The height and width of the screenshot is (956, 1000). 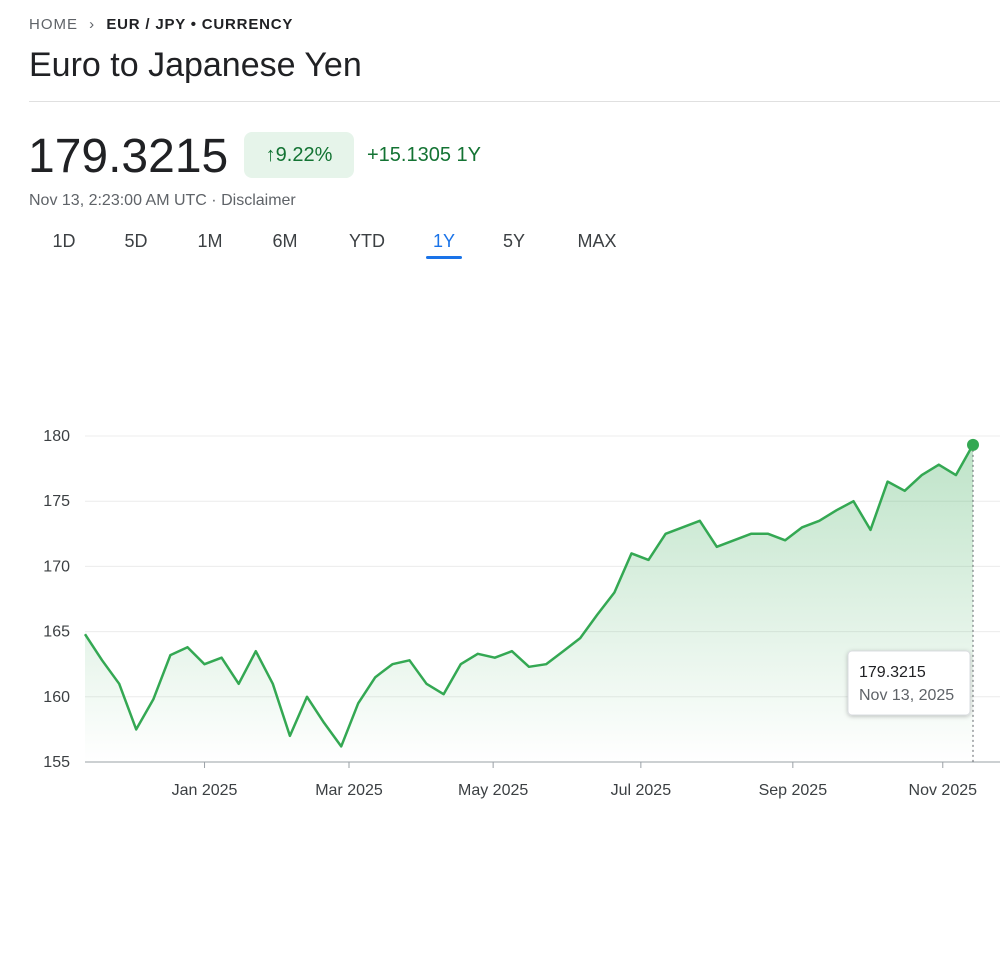 I want to click on price: 179.3215, so click(x=128, y=156).